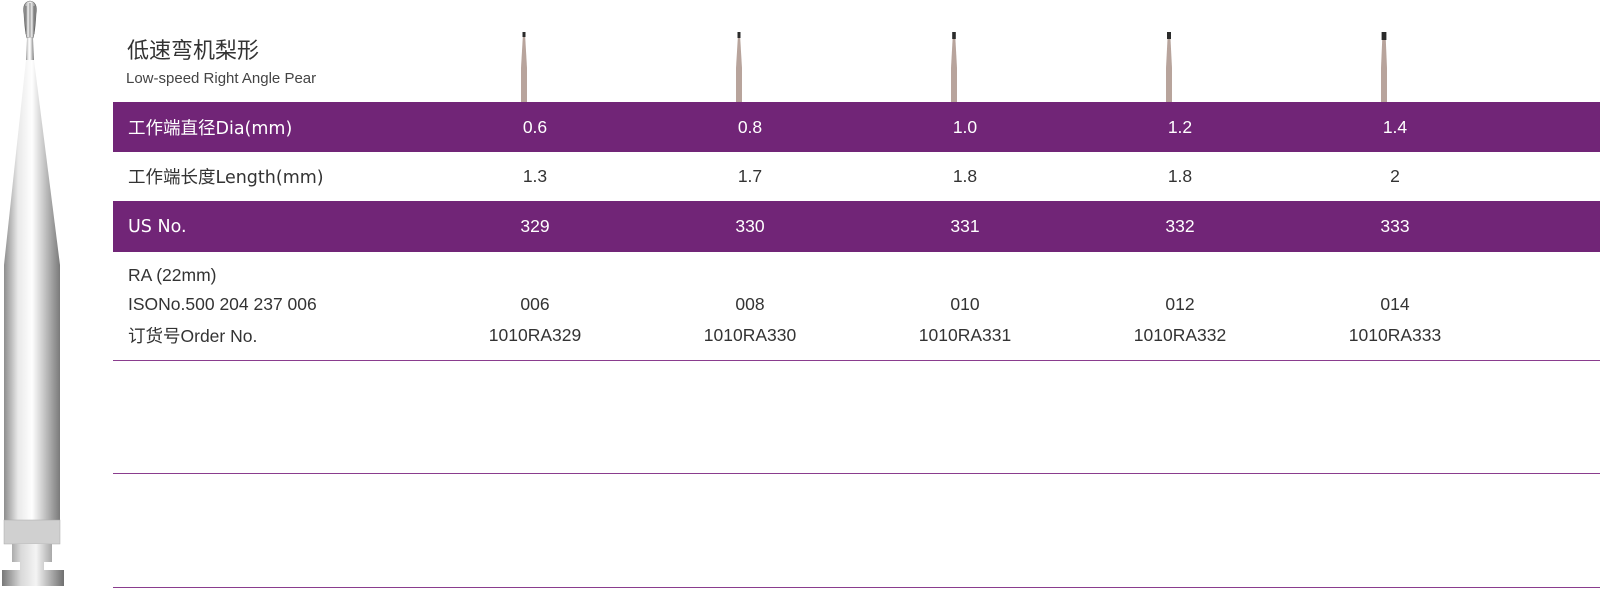  Describe the element at coordinates (535, 226) in the screenshot. I see `table-cell: 329` at that location.